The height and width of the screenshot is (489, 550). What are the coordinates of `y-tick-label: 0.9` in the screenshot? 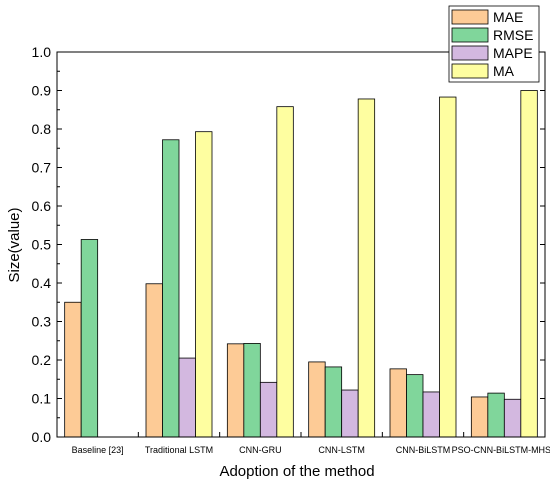 It's located at (42, 91).